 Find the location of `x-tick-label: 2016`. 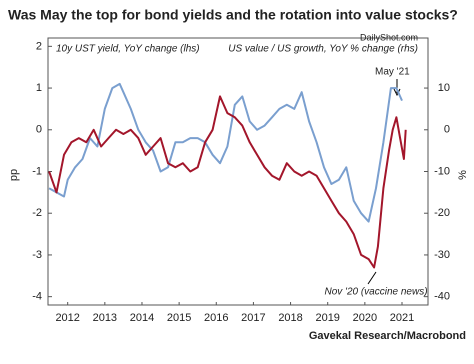

x-tick-label: 2016 is located at coordinates (216, 318).